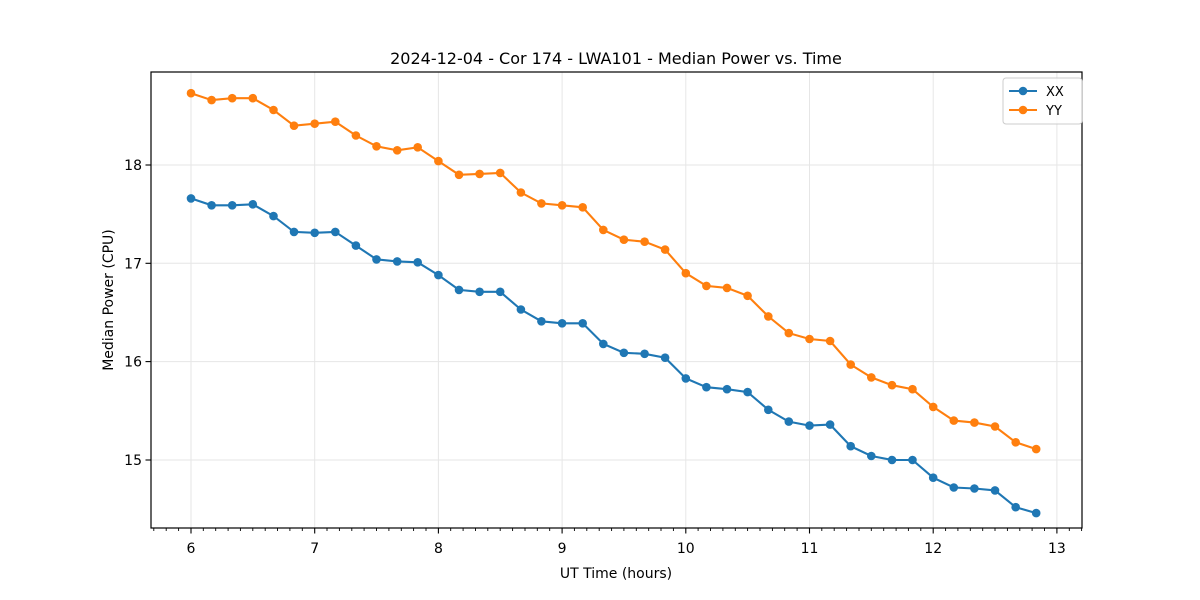 This screenshot has height=600, width=1200. I want to click on x-tick-label: 8, so click(438, 549).